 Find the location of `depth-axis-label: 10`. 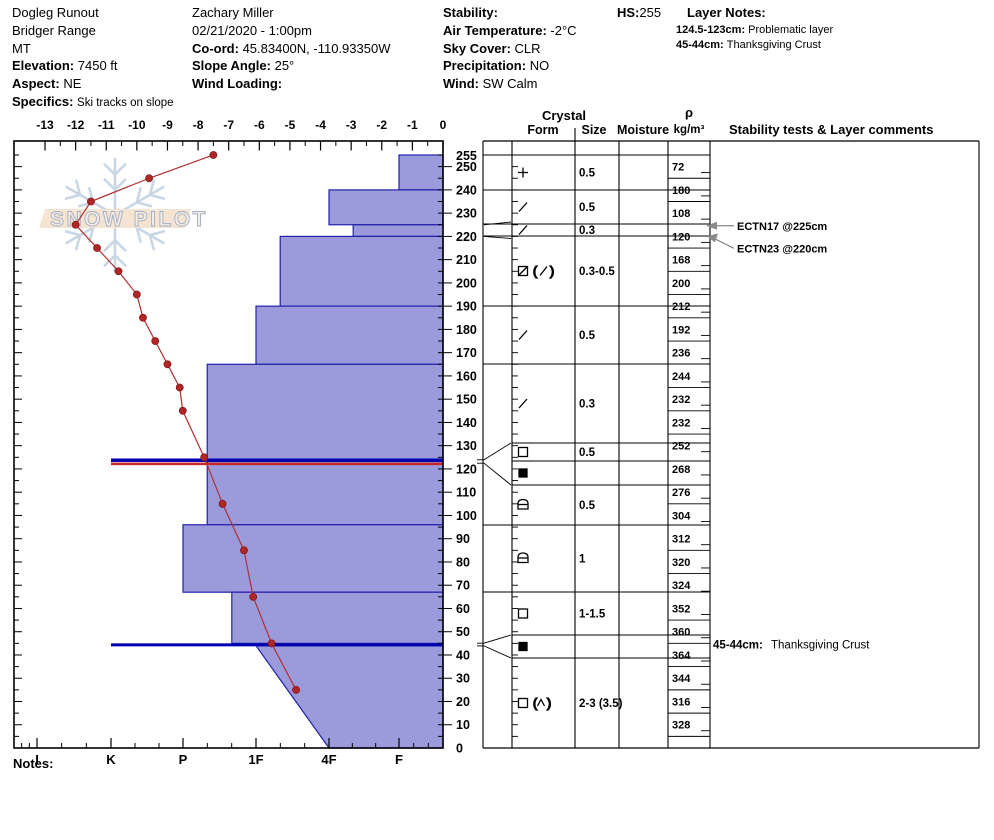

depth-axis-label: 10 is located at coordinates (463, 725).